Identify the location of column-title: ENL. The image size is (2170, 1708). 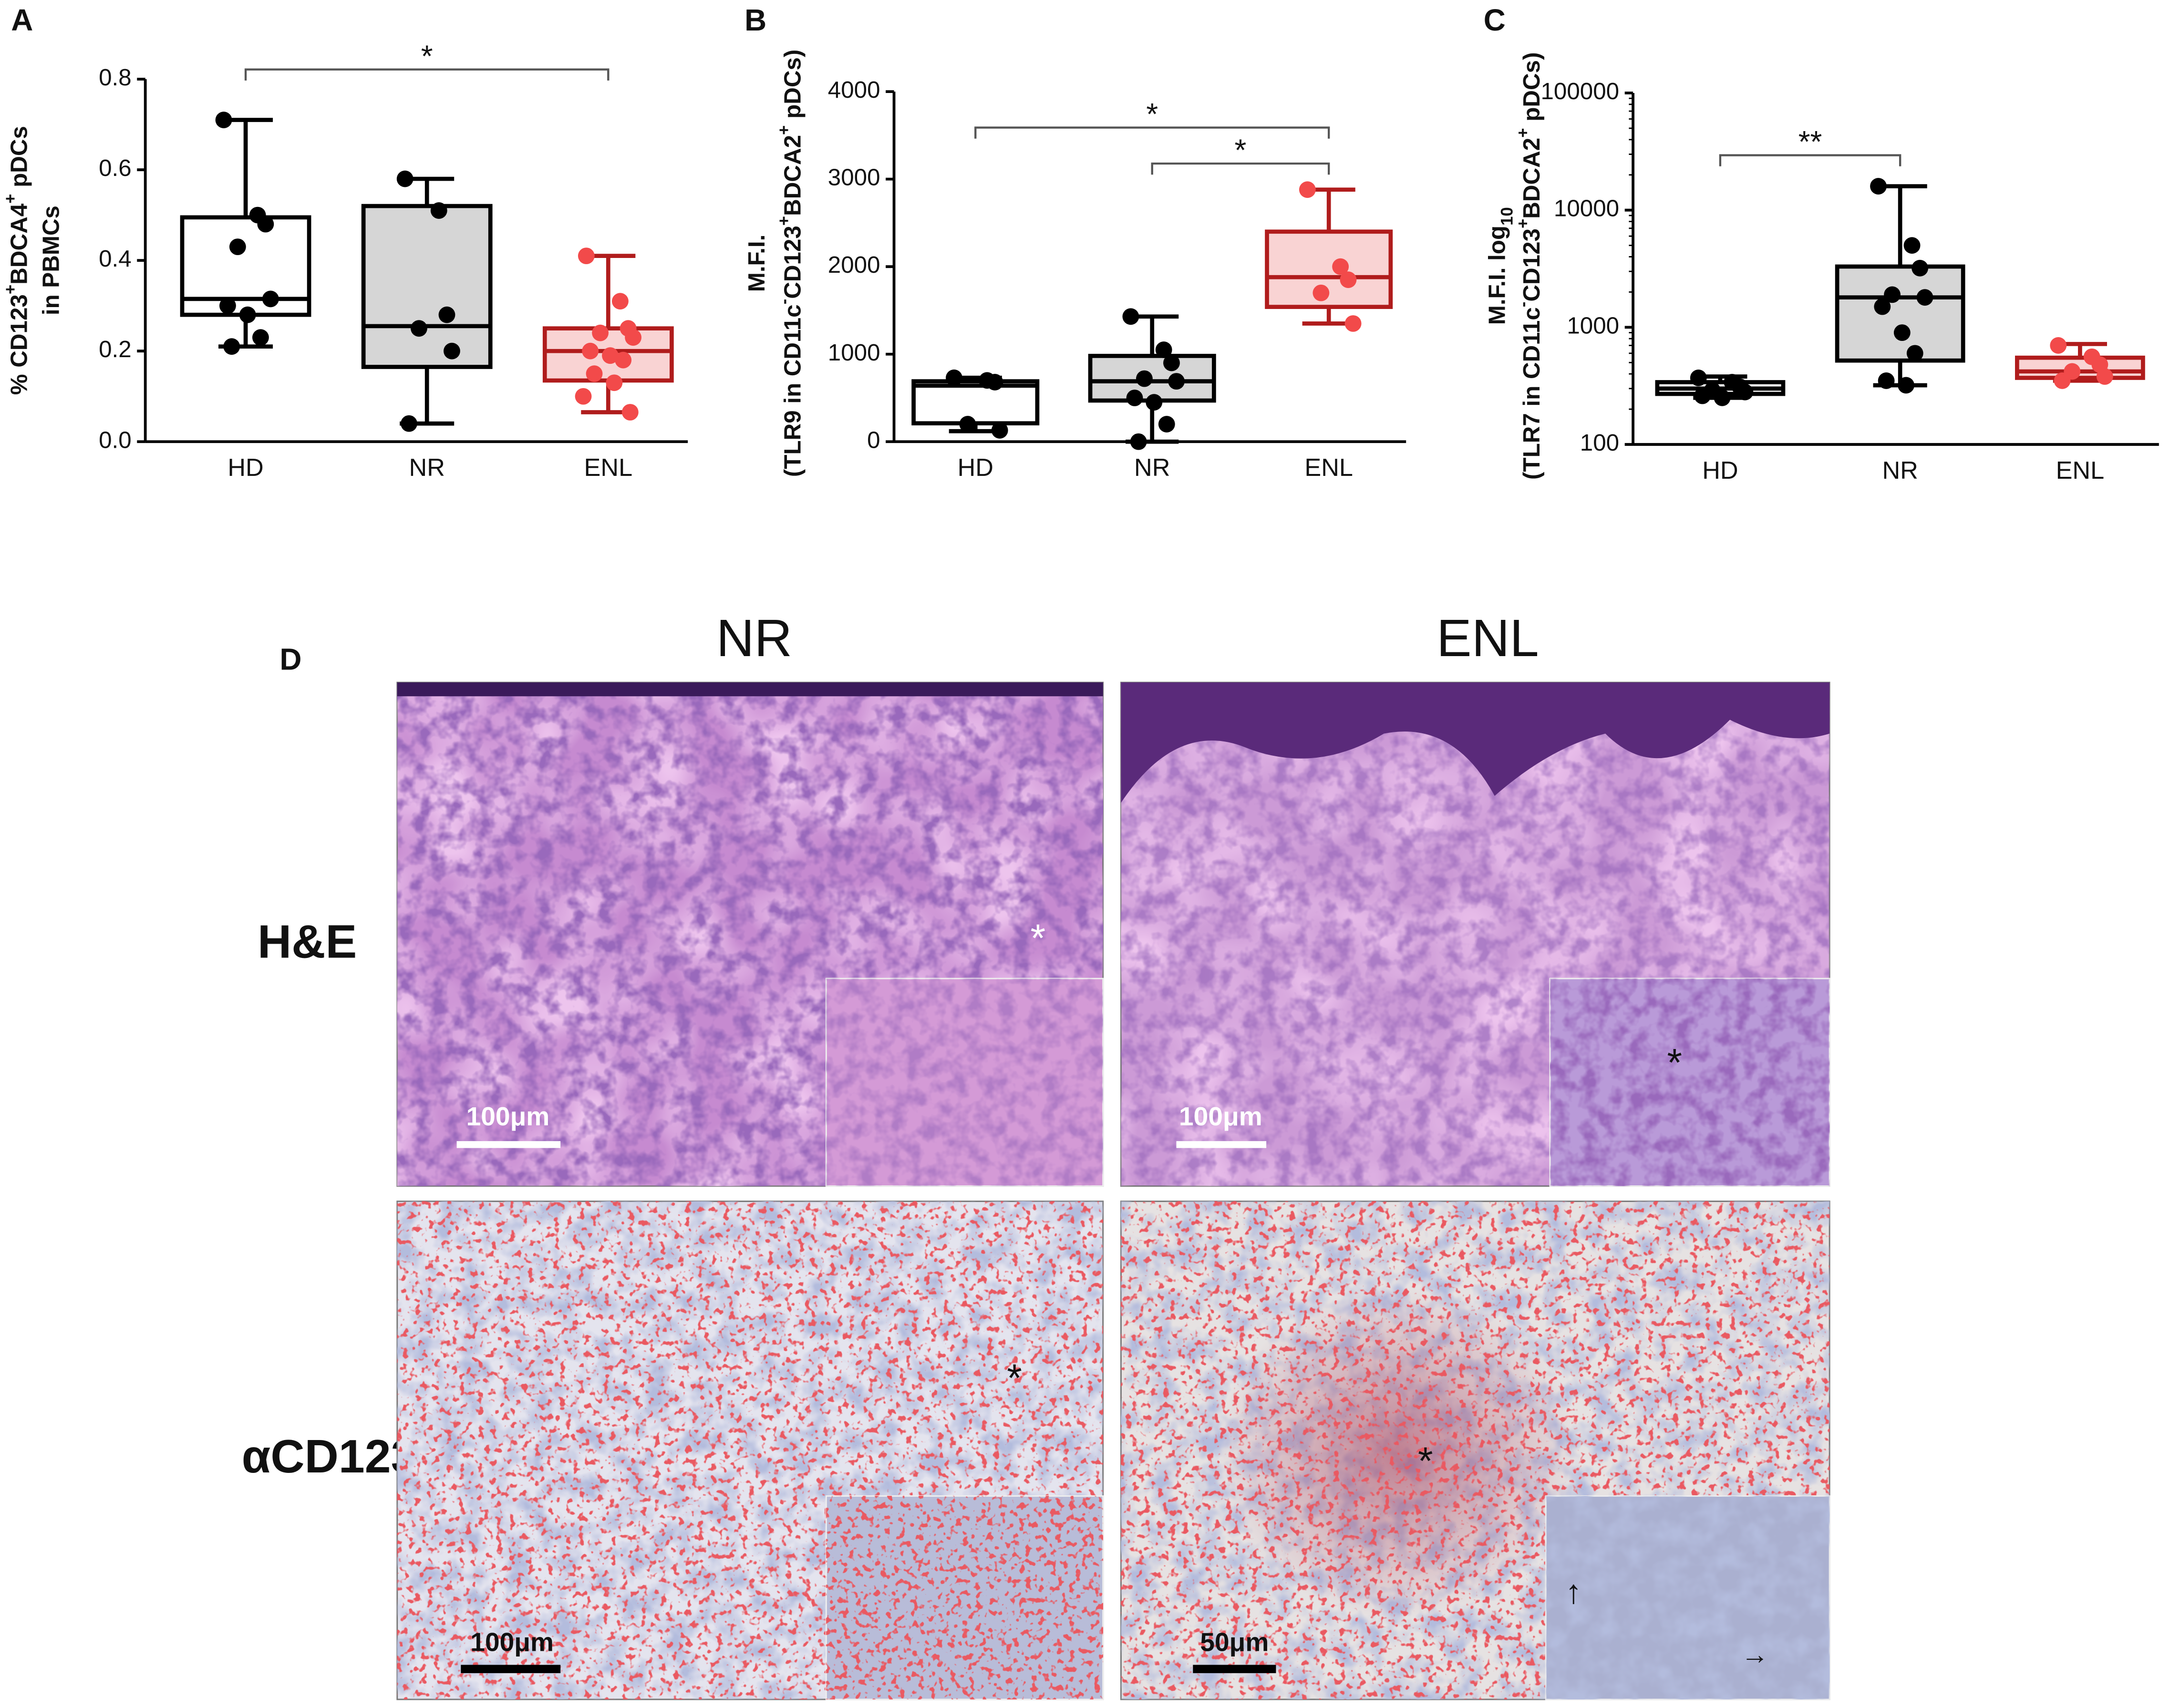
(1487, 638).